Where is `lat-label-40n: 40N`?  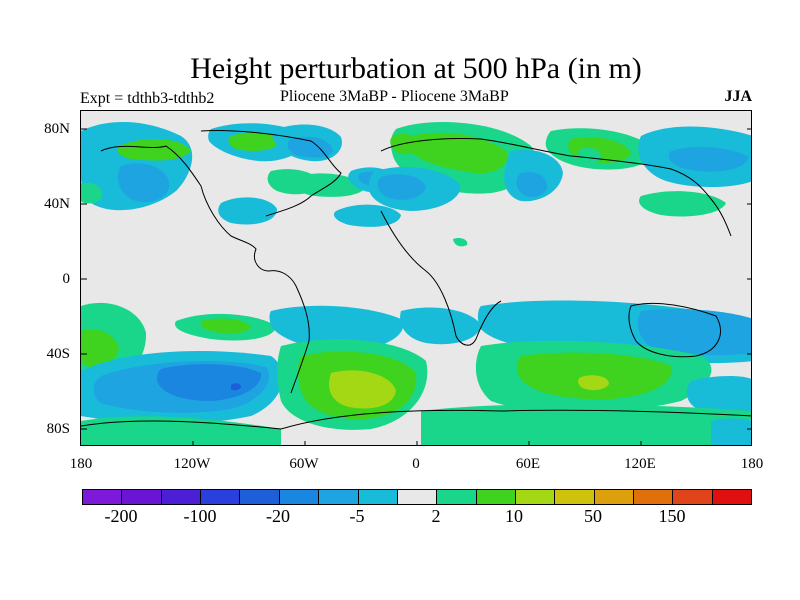 lat-label-40n: 40N is located at coordinates (57, 204).